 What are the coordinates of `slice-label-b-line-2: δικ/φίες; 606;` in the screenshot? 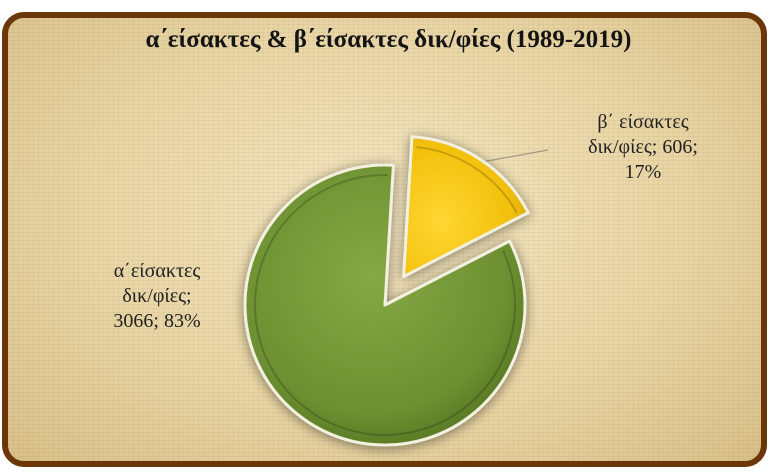 It's located at (643, 147).